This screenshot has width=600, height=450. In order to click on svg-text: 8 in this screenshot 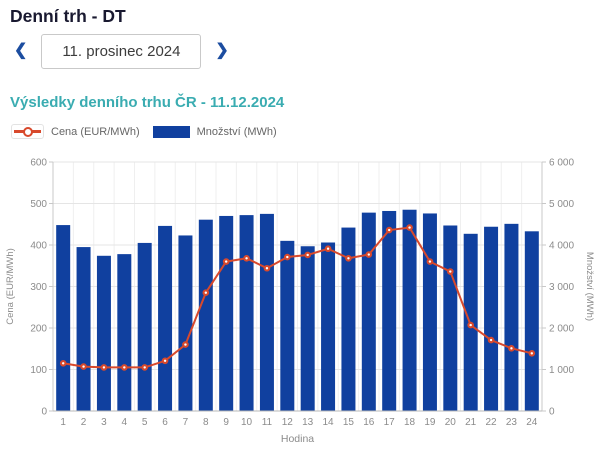, I will do `click(206, 422)`.